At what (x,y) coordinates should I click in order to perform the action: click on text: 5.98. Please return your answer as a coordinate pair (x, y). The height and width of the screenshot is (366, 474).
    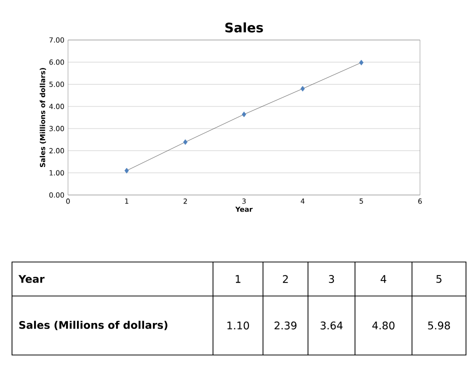
    Looking at the image, I should click on (439, 326).